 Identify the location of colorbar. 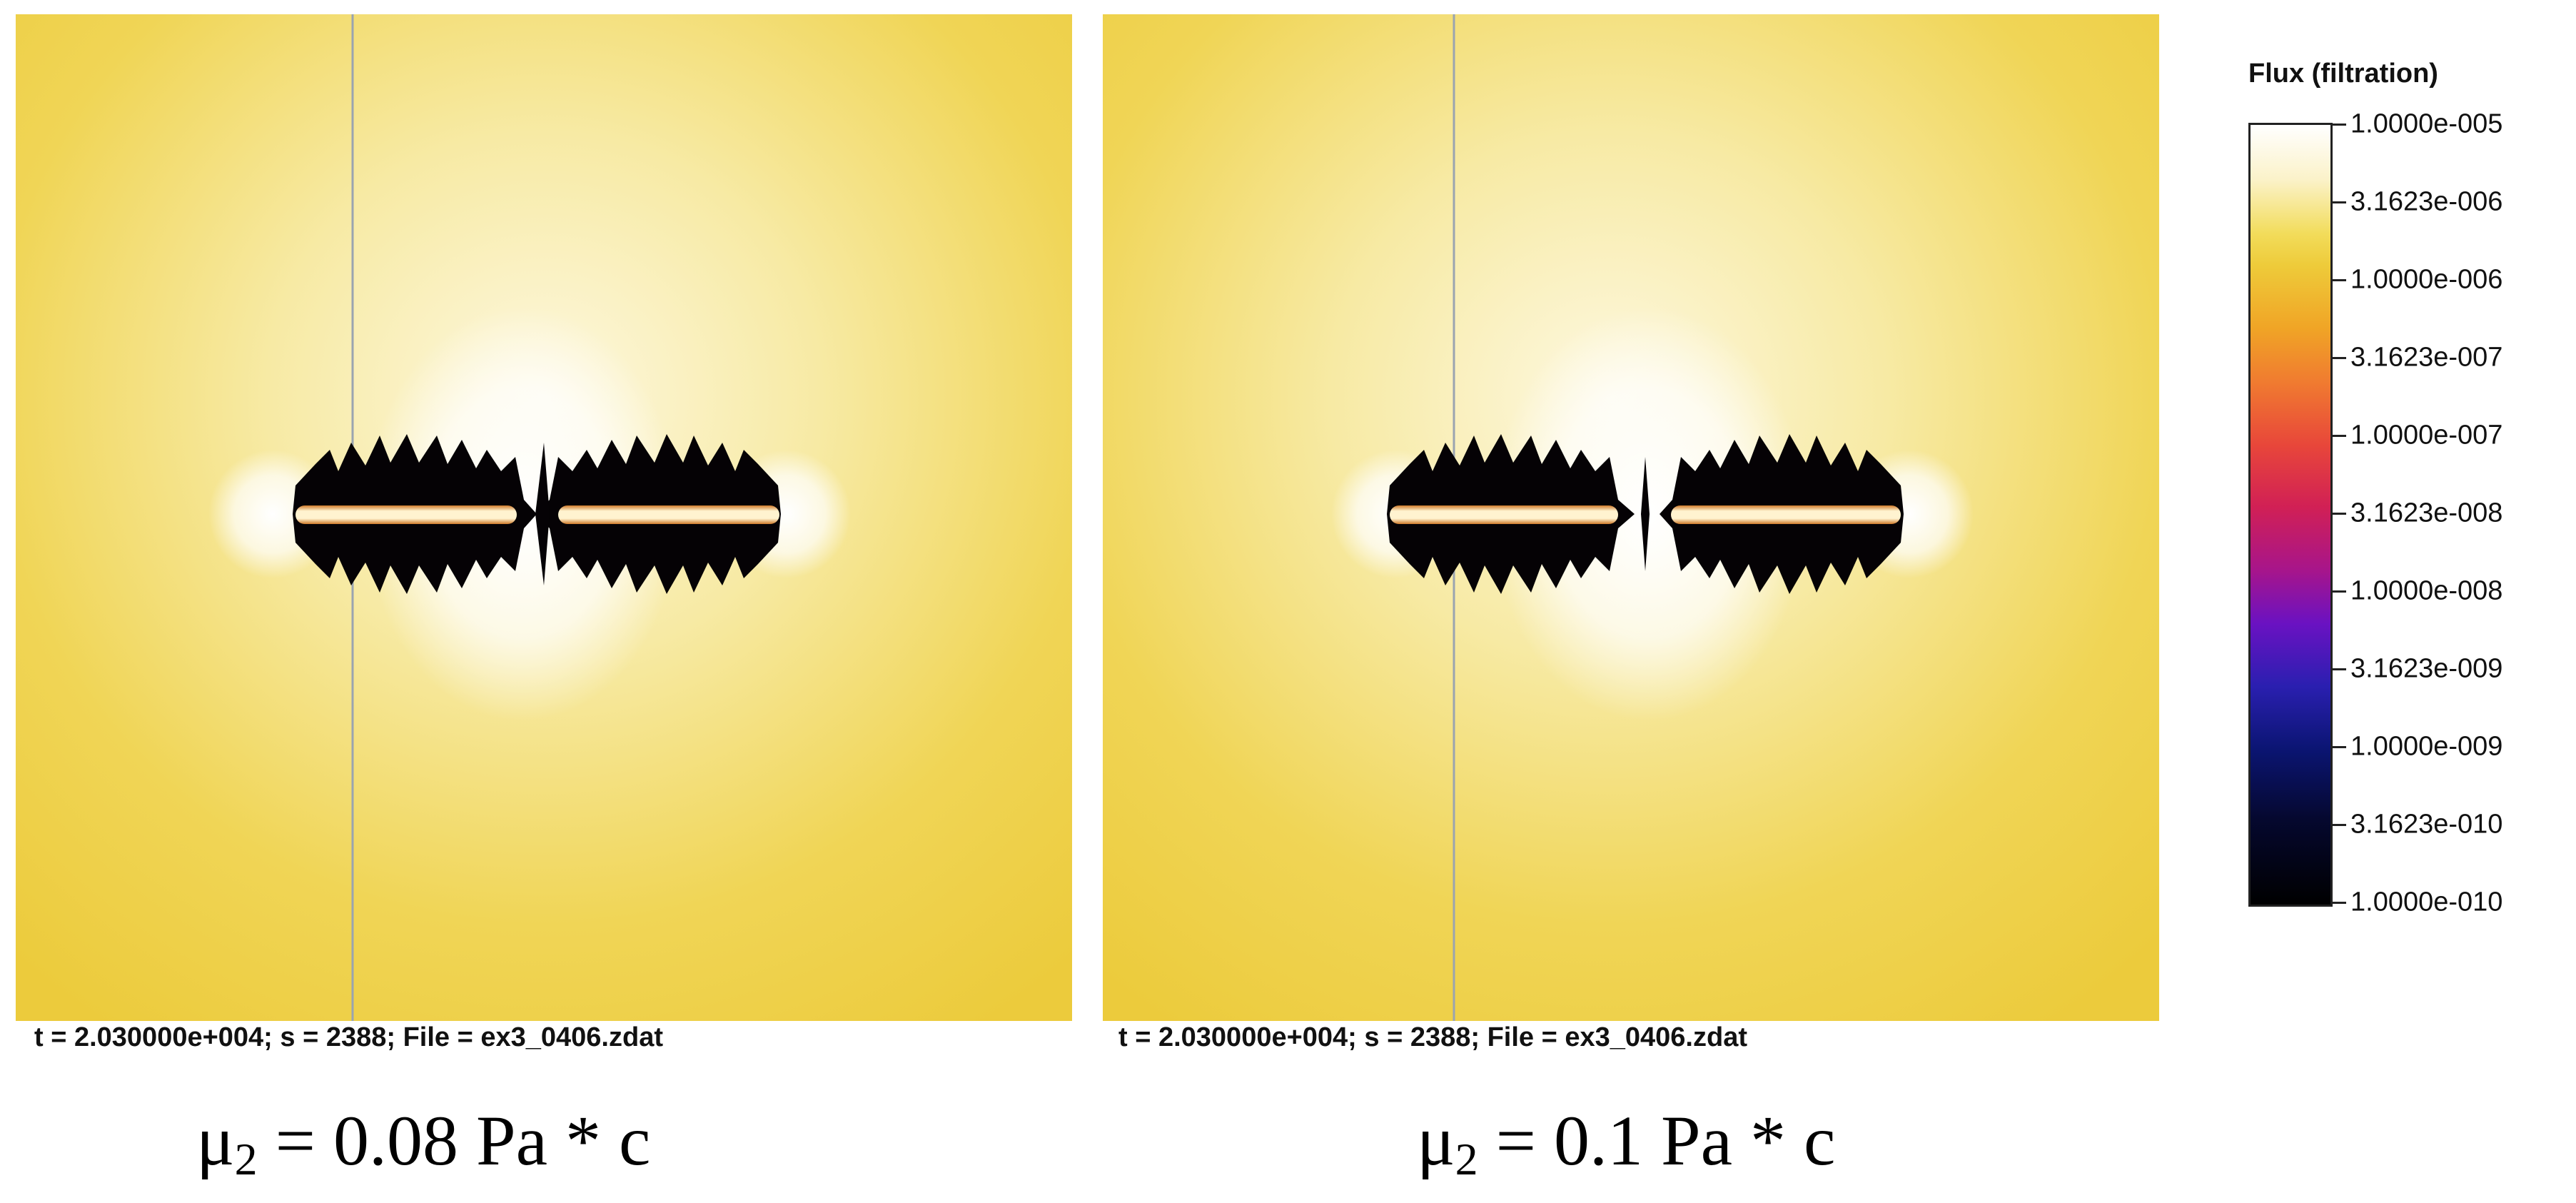
(2290, 515).